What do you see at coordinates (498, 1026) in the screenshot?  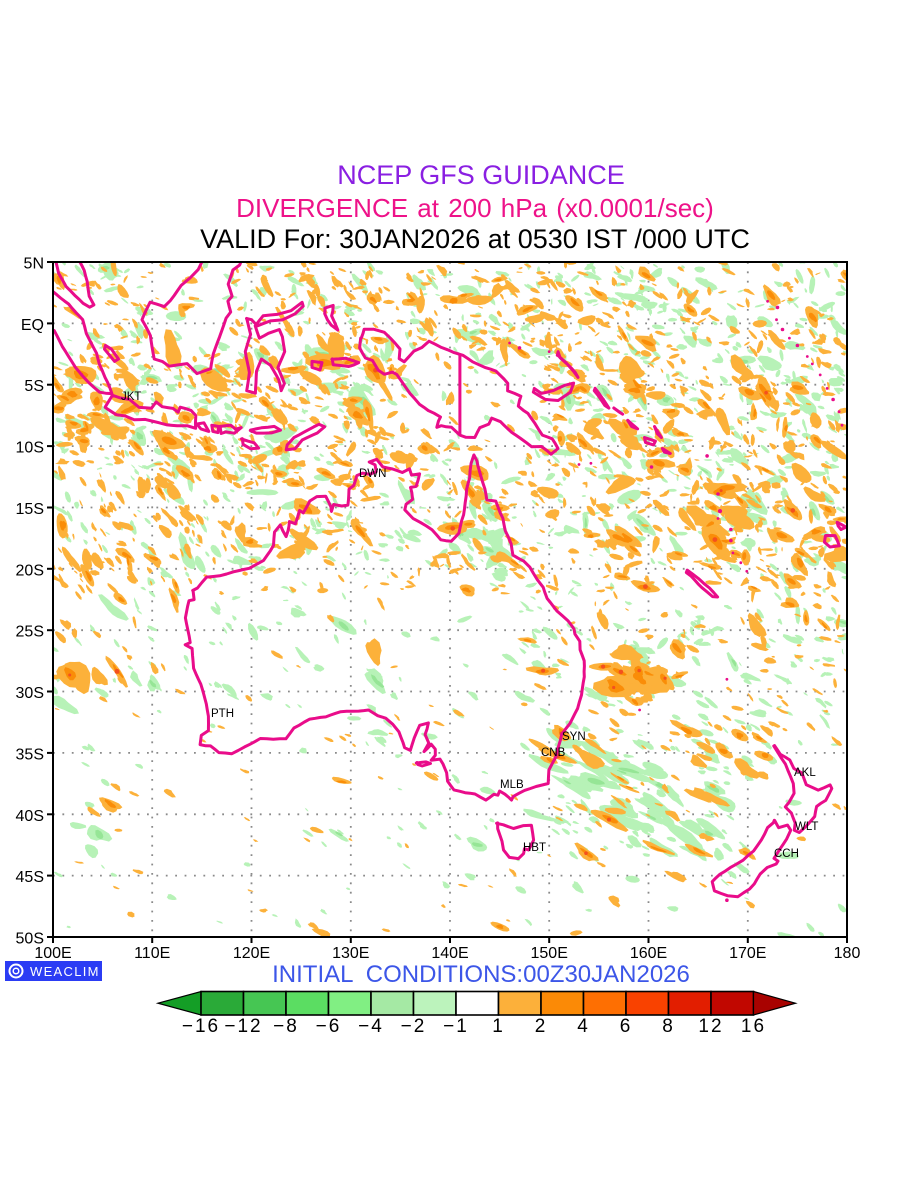 I see `svg-text: 1` at bounding box center [498, 1026].